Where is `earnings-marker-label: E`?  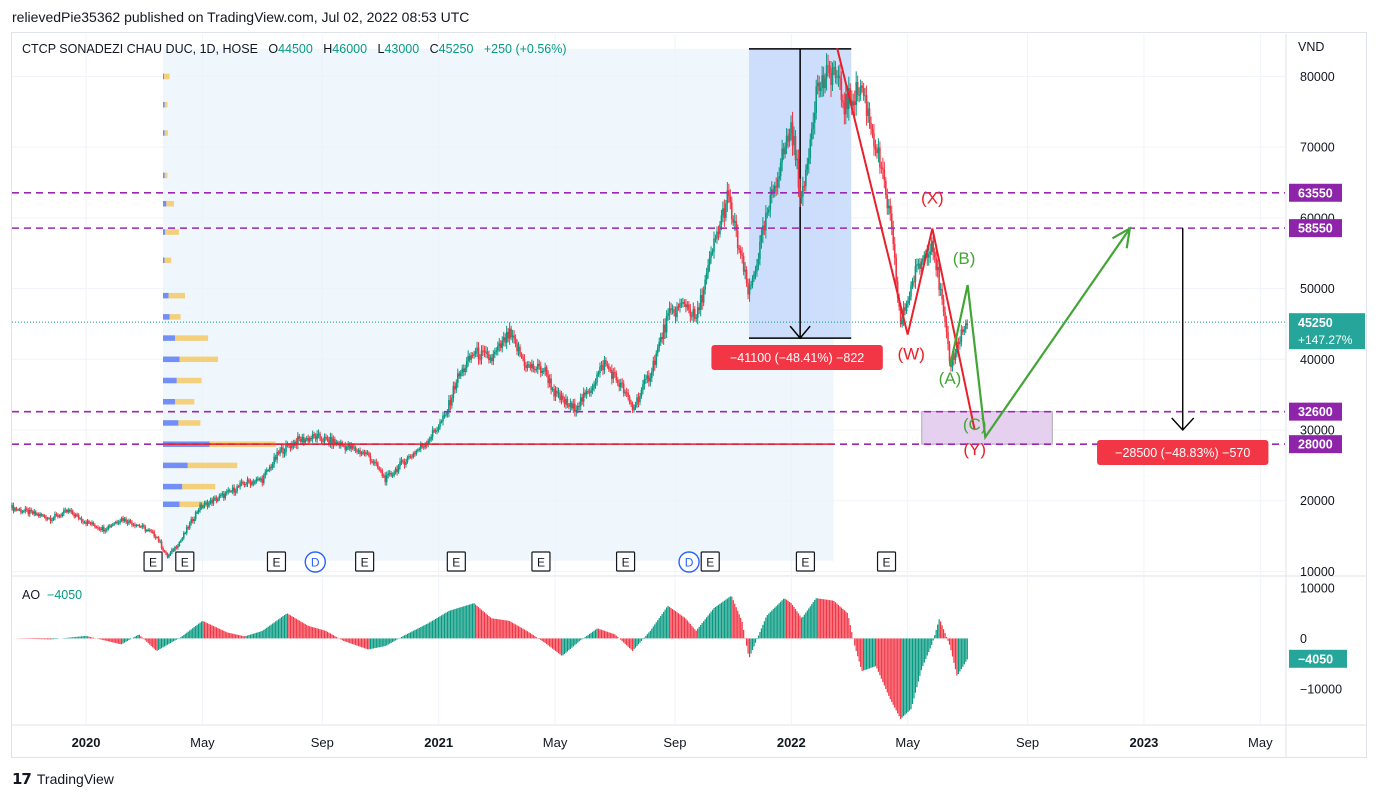 earnings-marker-label: E is located at coordinates (541, 563).